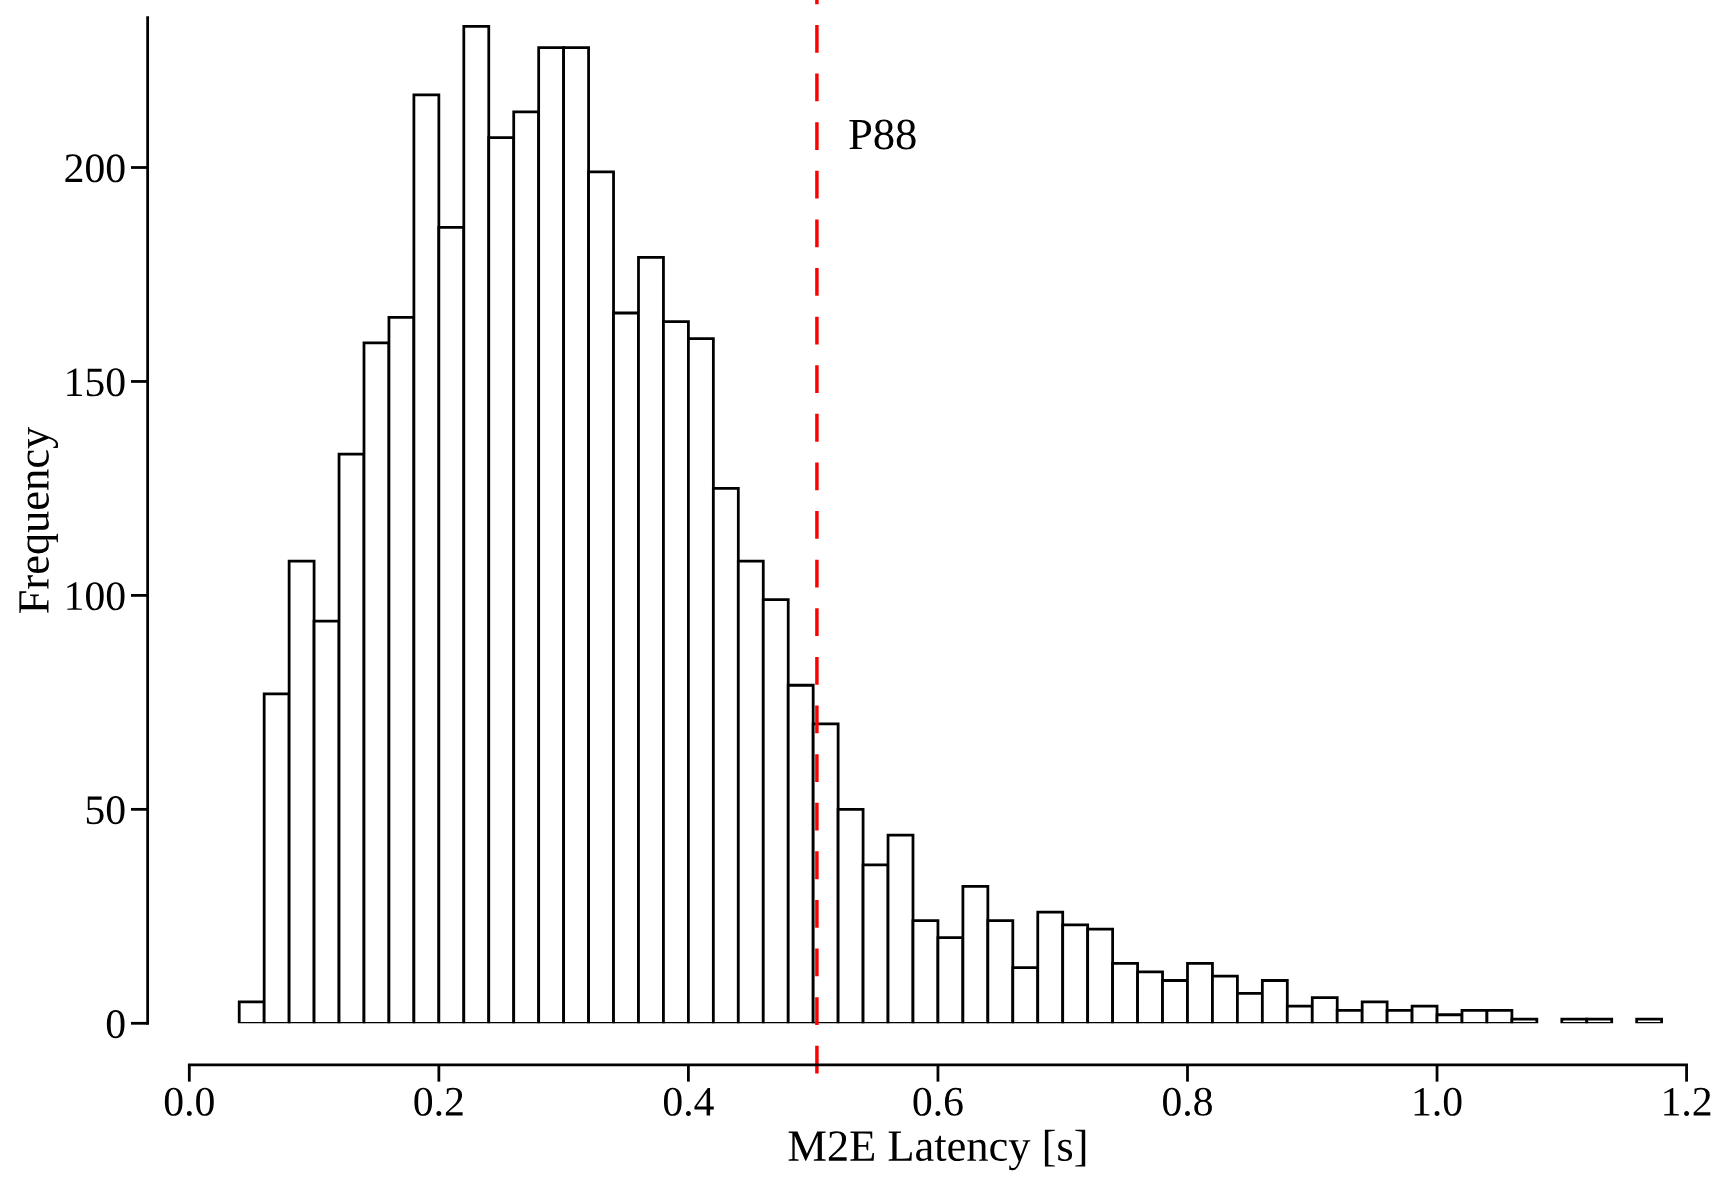 The width and height of the screenshot is (1721, 1183). Describe the element at coordinates (1187, 1101) in the screenshot. I see `x-tick-label: 0.8` at that location.